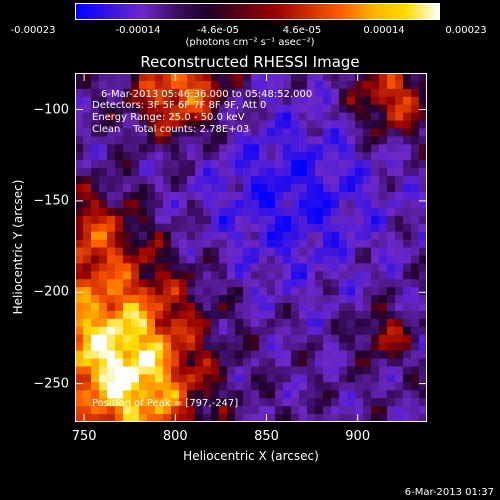  I want to click on y-tick-label: −200, so click(51, 292).